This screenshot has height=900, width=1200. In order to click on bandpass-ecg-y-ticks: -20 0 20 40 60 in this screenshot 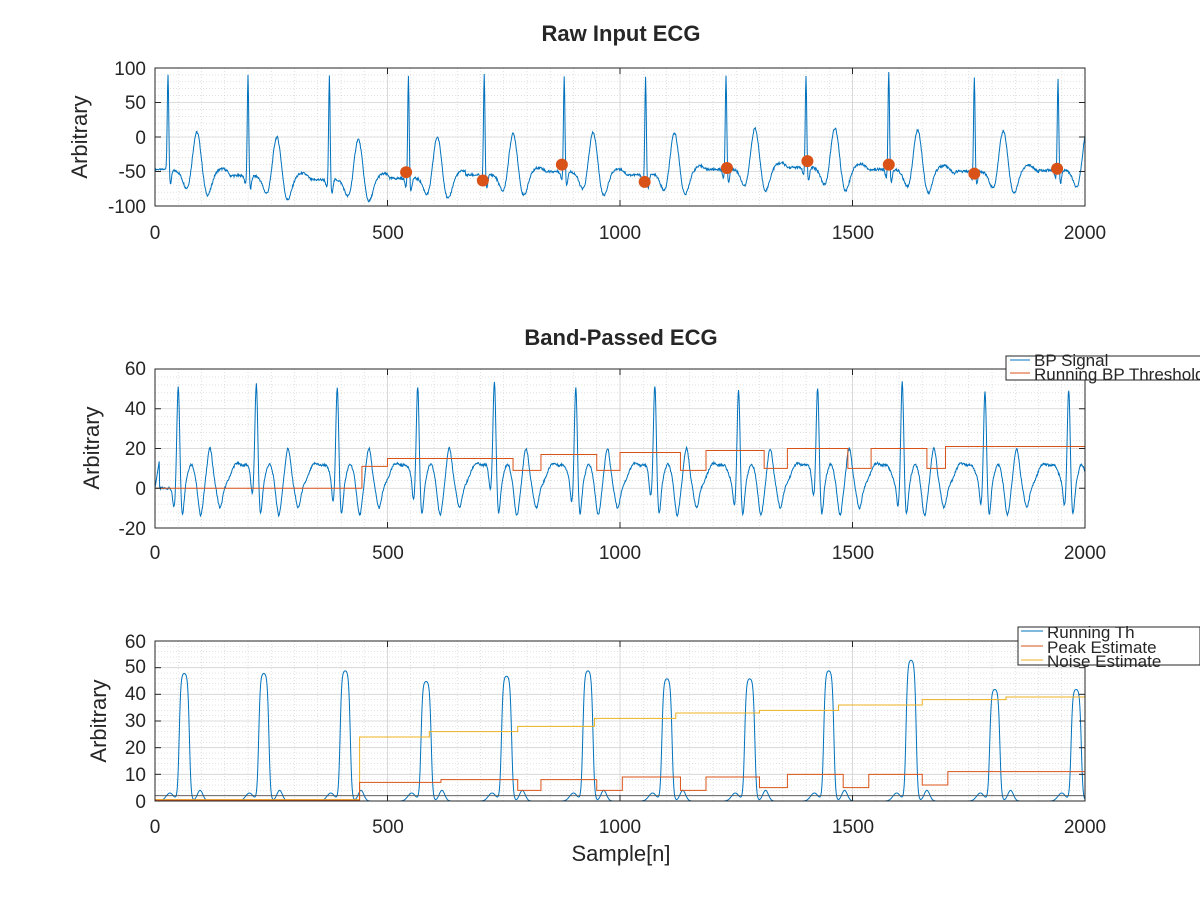, I will do `click(132, 449)`.